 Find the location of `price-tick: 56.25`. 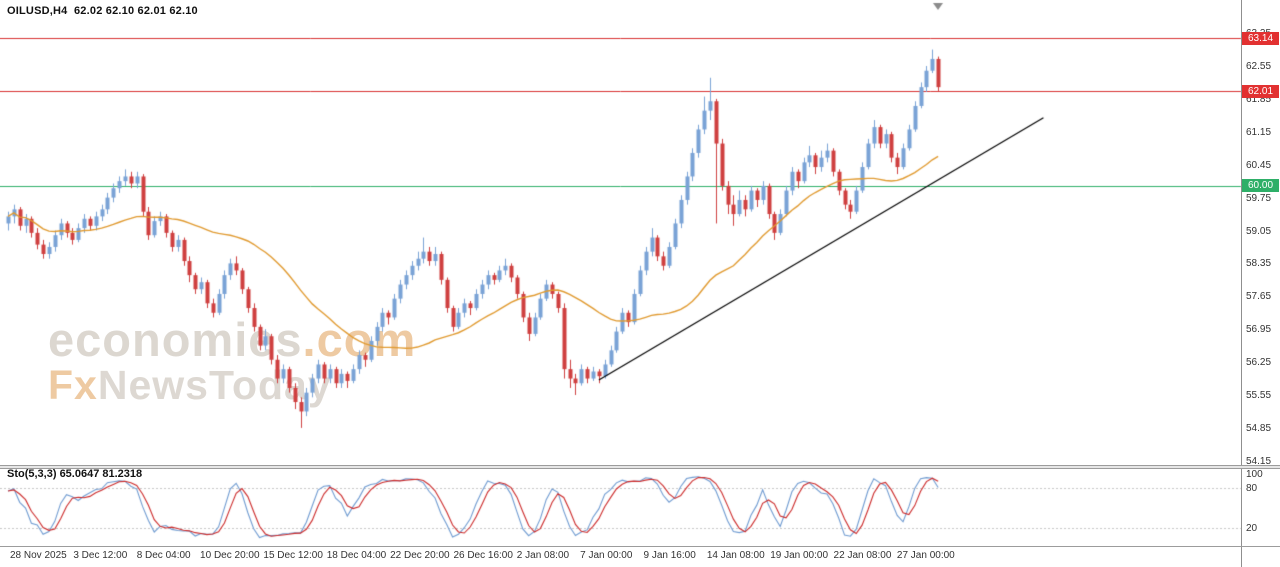

price-tick: 56.25 is located at coordinates (1259, 363).